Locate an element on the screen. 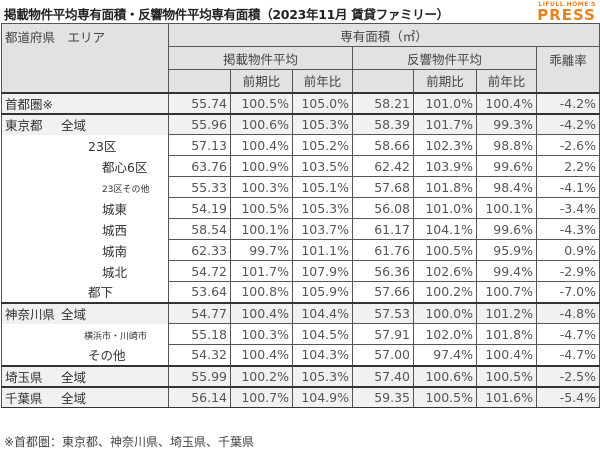 Image resolution: width=600 pixels, height=450 pixels. value-cell: 107.9% is located at coordinates (322, 271).